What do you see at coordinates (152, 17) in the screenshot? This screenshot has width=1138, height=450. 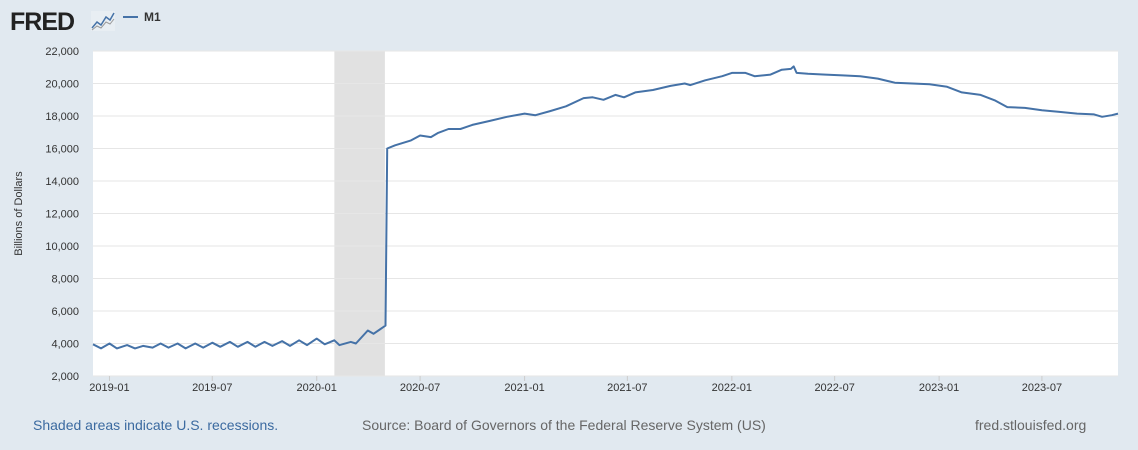 I see `legend-label-m1: M1` at bounding box center [152, 17].